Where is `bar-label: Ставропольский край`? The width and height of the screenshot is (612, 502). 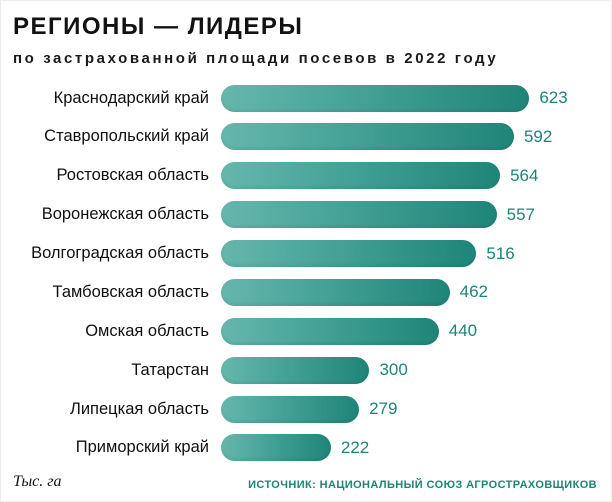
bar-label: Ставропольский край is located at coordinates (126, 136).